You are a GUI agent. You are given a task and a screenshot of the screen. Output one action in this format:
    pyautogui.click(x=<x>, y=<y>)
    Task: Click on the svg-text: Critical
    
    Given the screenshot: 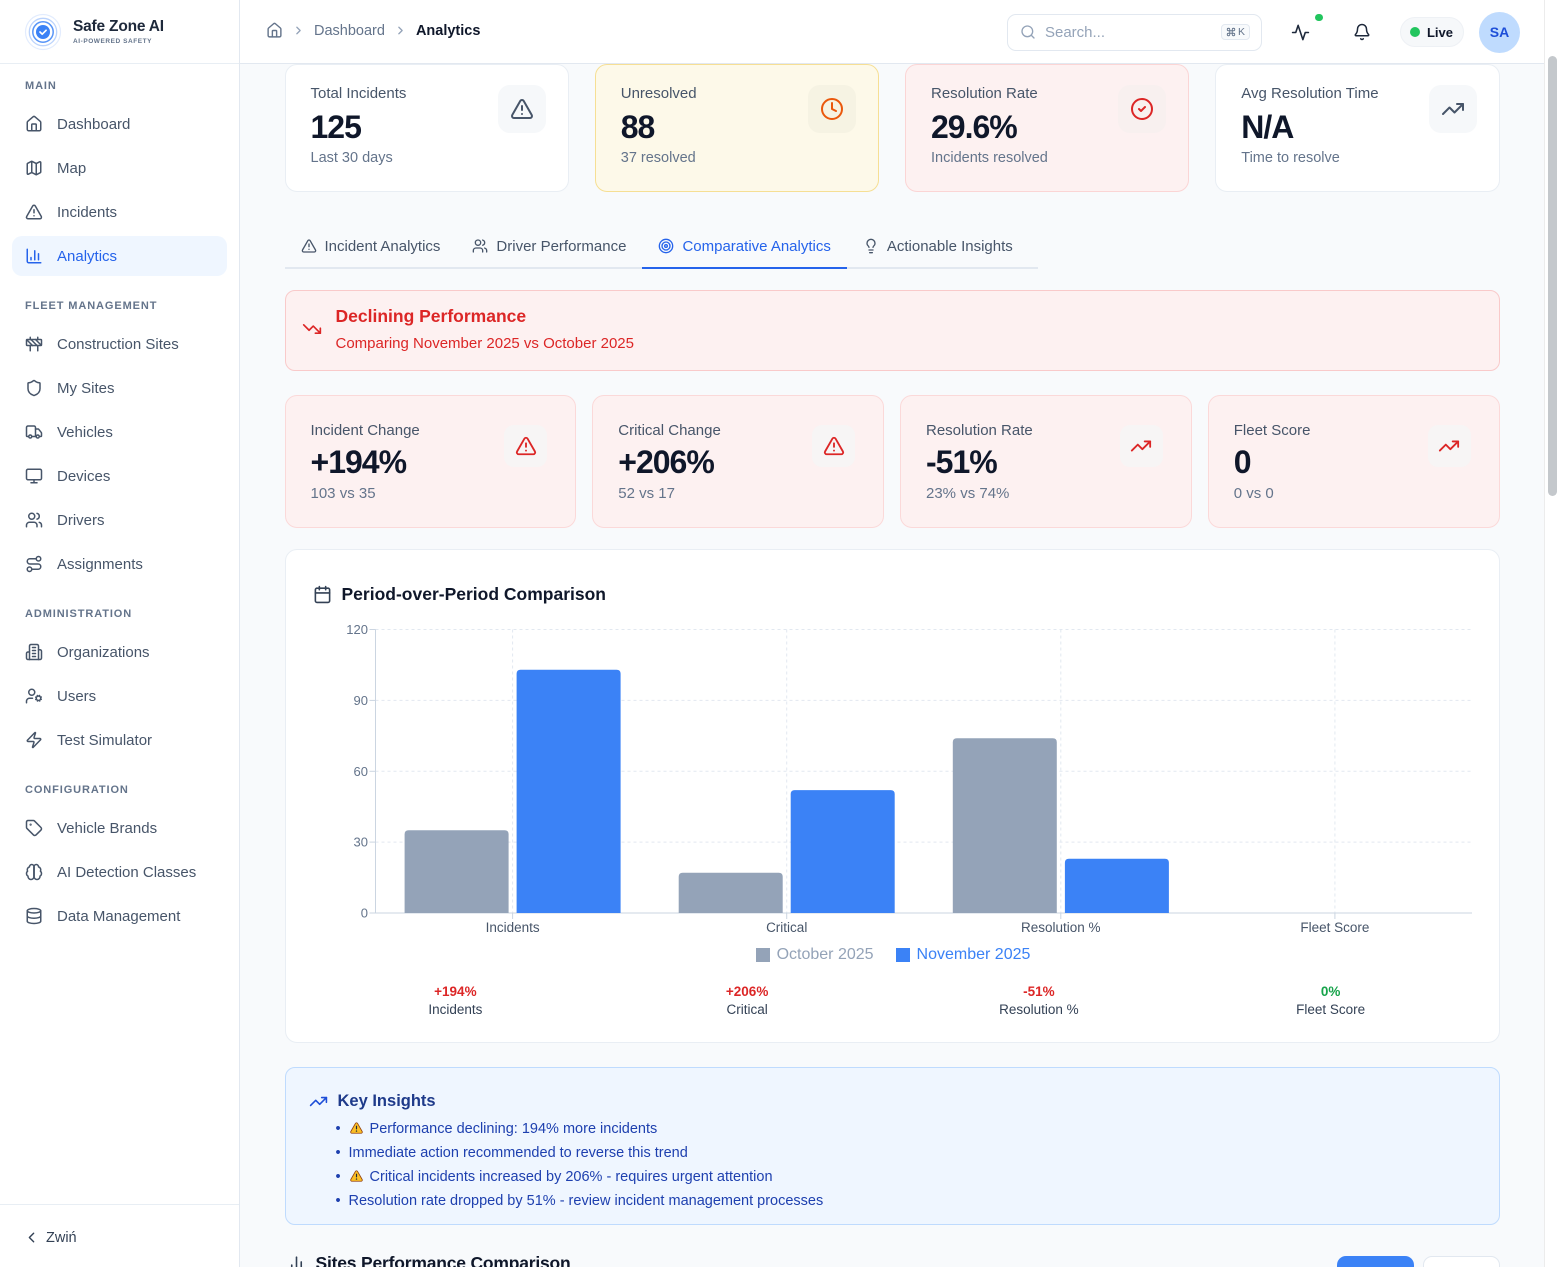 What is the action you would take?
    pyautogui.click(x=786, y=927)
    